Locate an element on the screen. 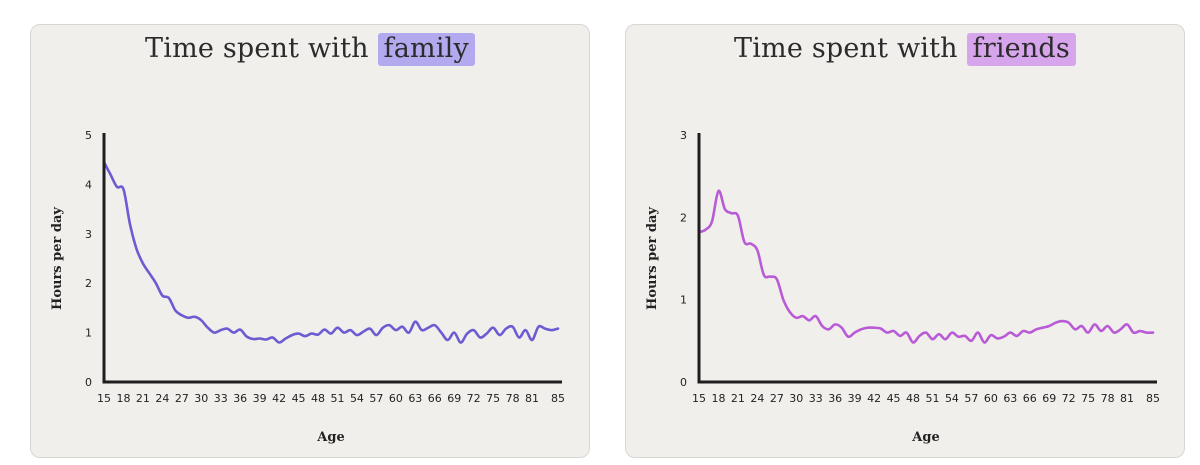  friends-x-tick-label: 85 is located at coordinates (1153, 398).